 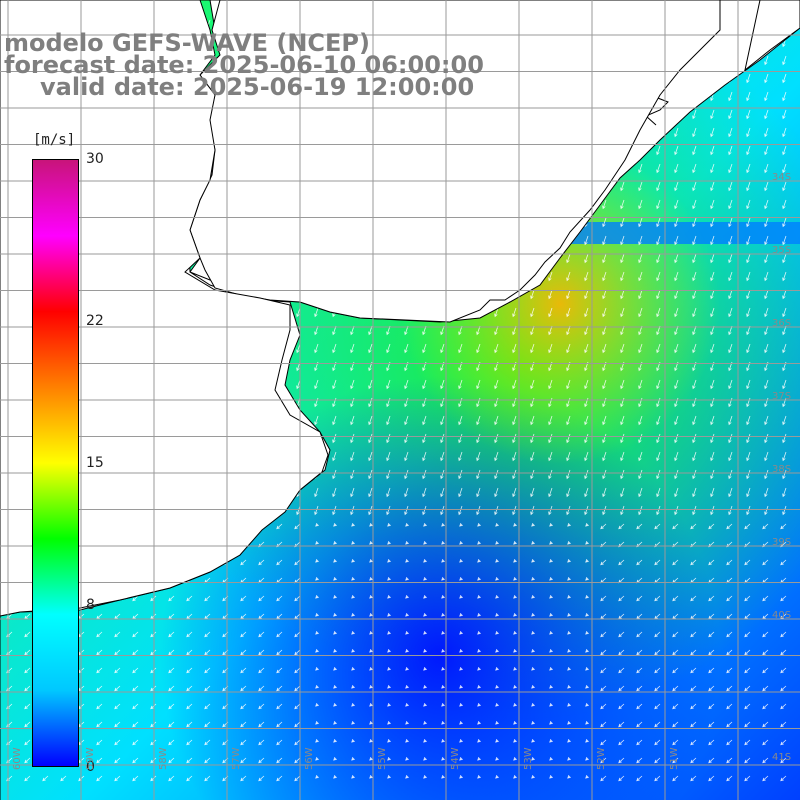 What do you see at coordinates (90, 604) in the screenshot?
I see `colorbar-tick-8: 8` at bounding box center [90, 604].